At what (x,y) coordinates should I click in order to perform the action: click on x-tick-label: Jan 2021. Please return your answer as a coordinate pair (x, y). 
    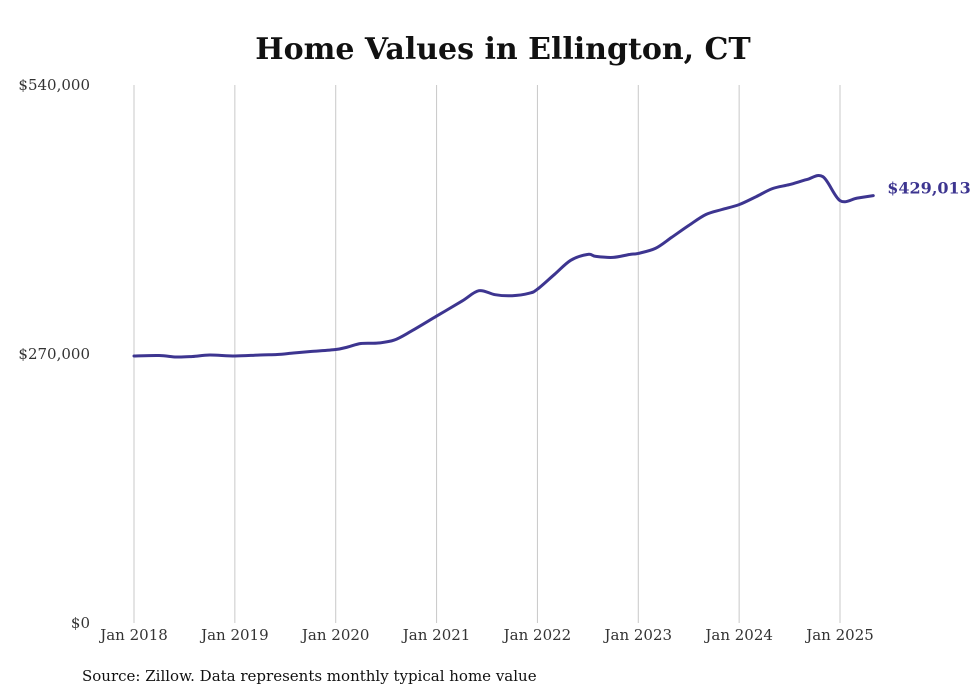
    Looking at the image, I should click on (436, 635).